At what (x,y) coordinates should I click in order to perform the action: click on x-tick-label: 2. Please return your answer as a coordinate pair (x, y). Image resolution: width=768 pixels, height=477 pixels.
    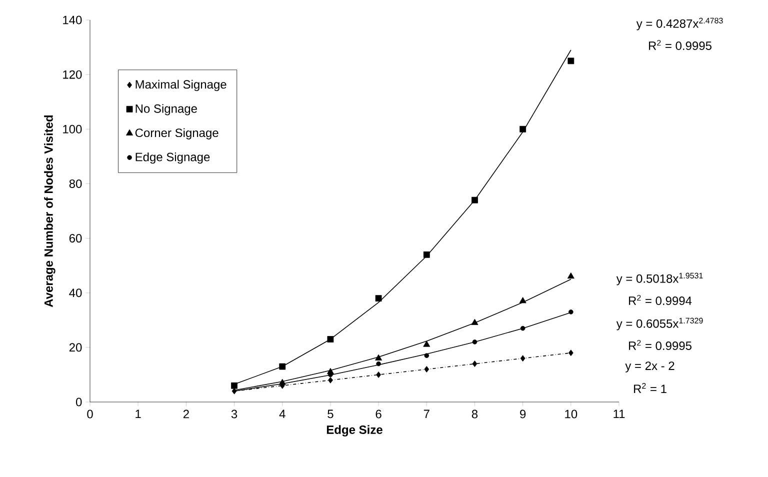
    Looking at the image, I should click on (186, 414).